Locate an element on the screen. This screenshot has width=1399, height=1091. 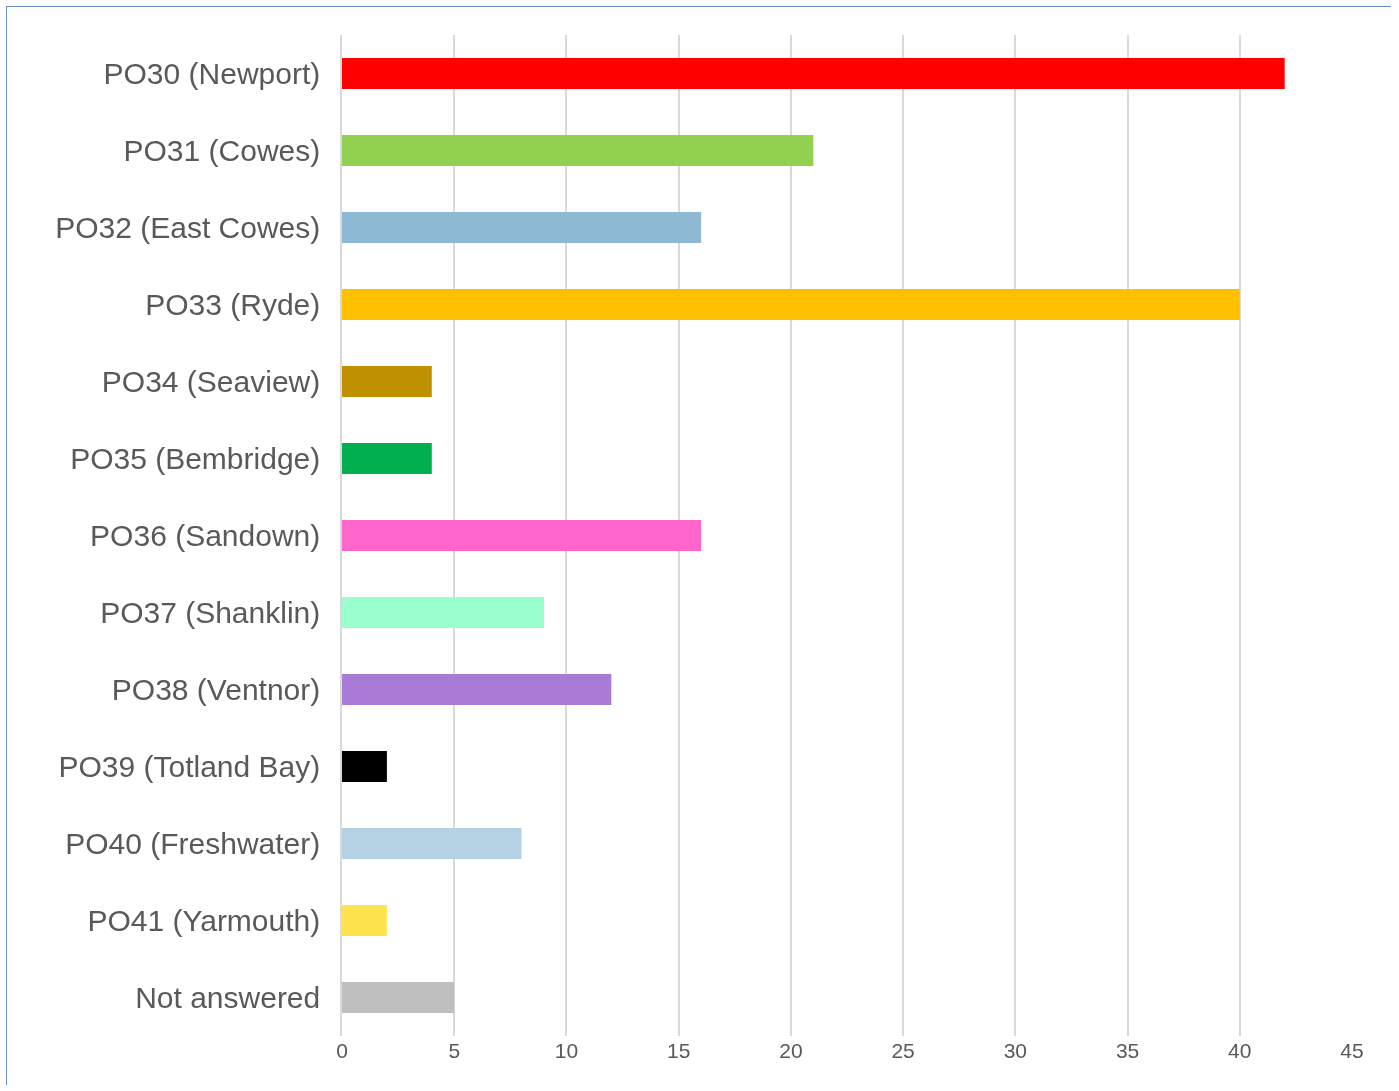
x-tick-label: 25 is located at coordinates (903, 1050).